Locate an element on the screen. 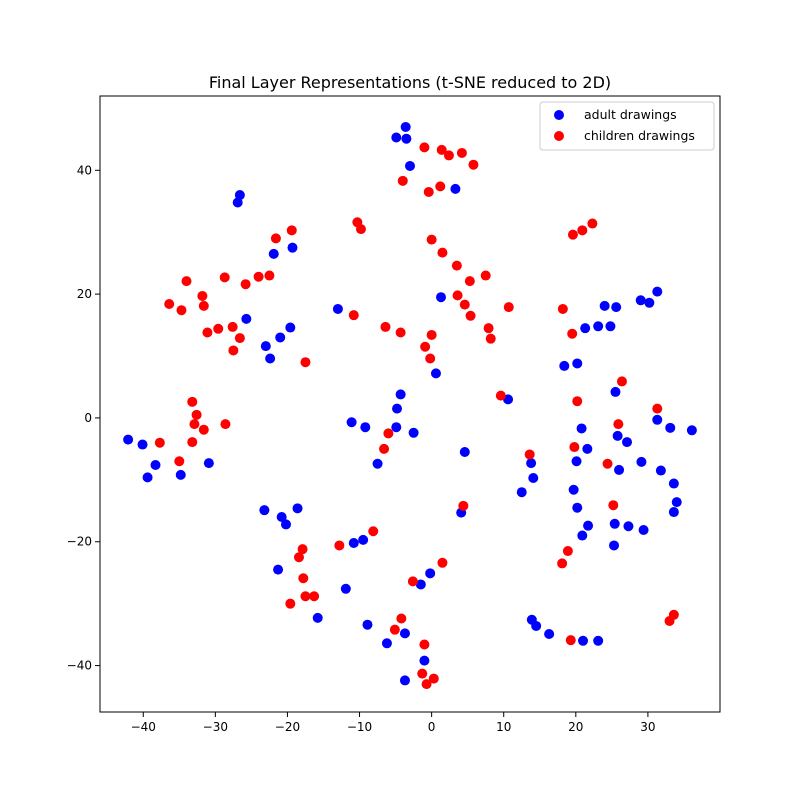  y-axis: −40 −20 0 20 40 is located at coordinates (83, 418).